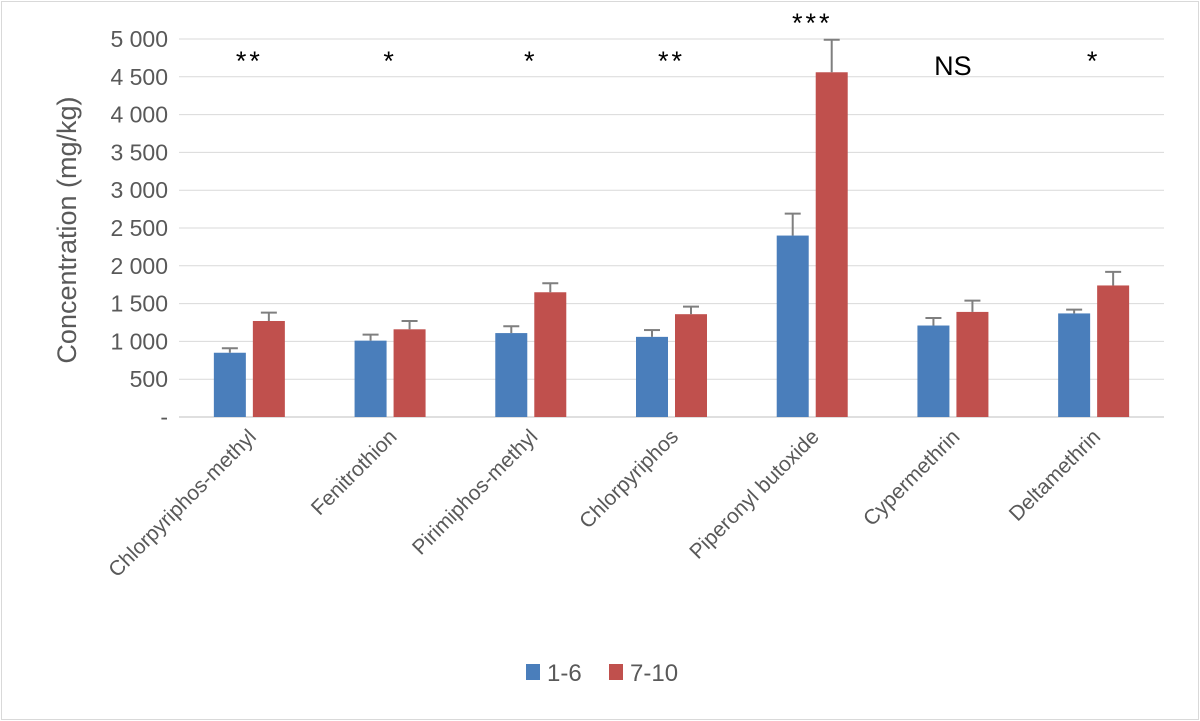 The width and height of the screenshot is (1200, 721). I want to click on x-tick-label: Chlorpyriphos-methyl, so click(182, 503).